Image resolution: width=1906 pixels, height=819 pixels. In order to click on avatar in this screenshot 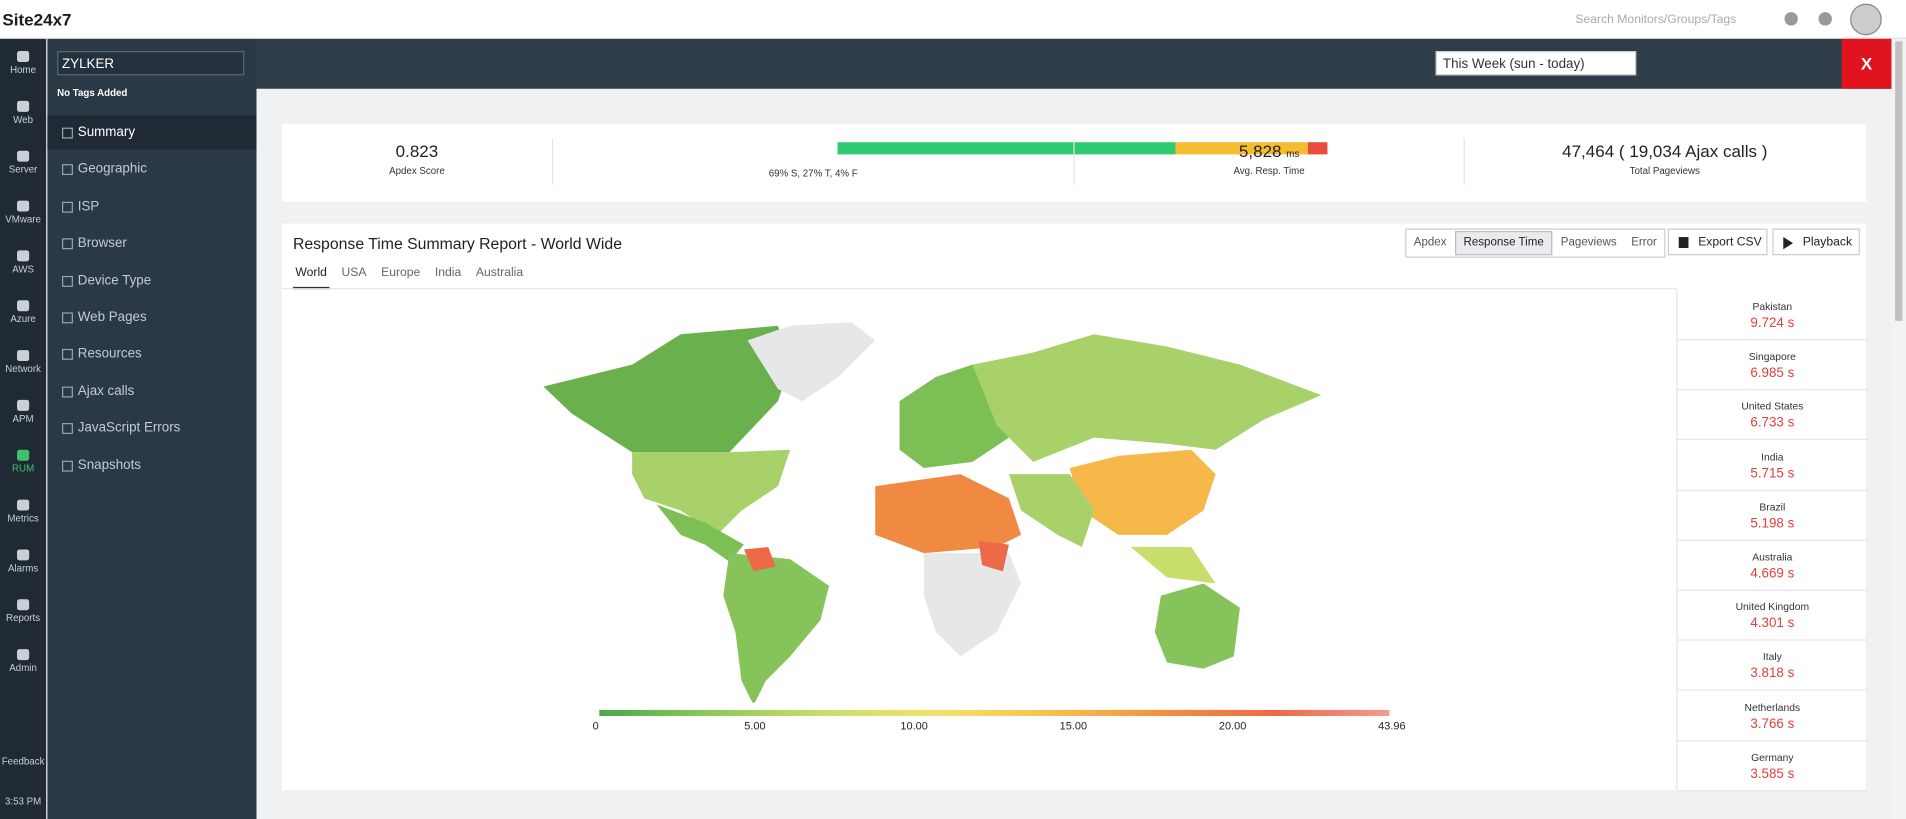, I will do `click(1866, 19)`.